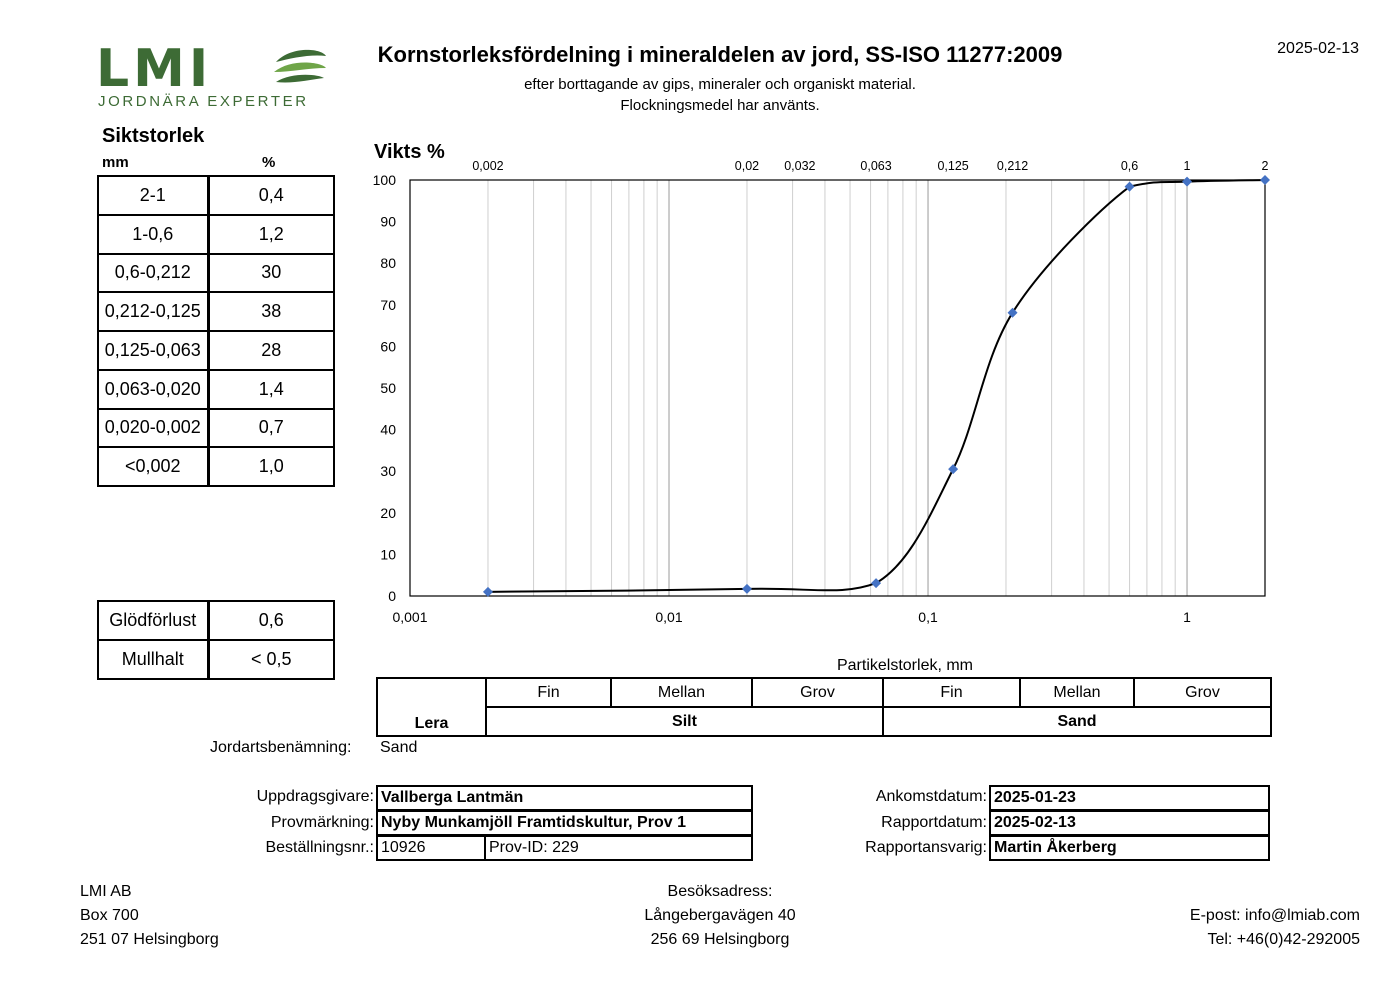  Describe the element at coordinates (270, 350) in the screenshot. I see `sieve-percent: 28` at that location.